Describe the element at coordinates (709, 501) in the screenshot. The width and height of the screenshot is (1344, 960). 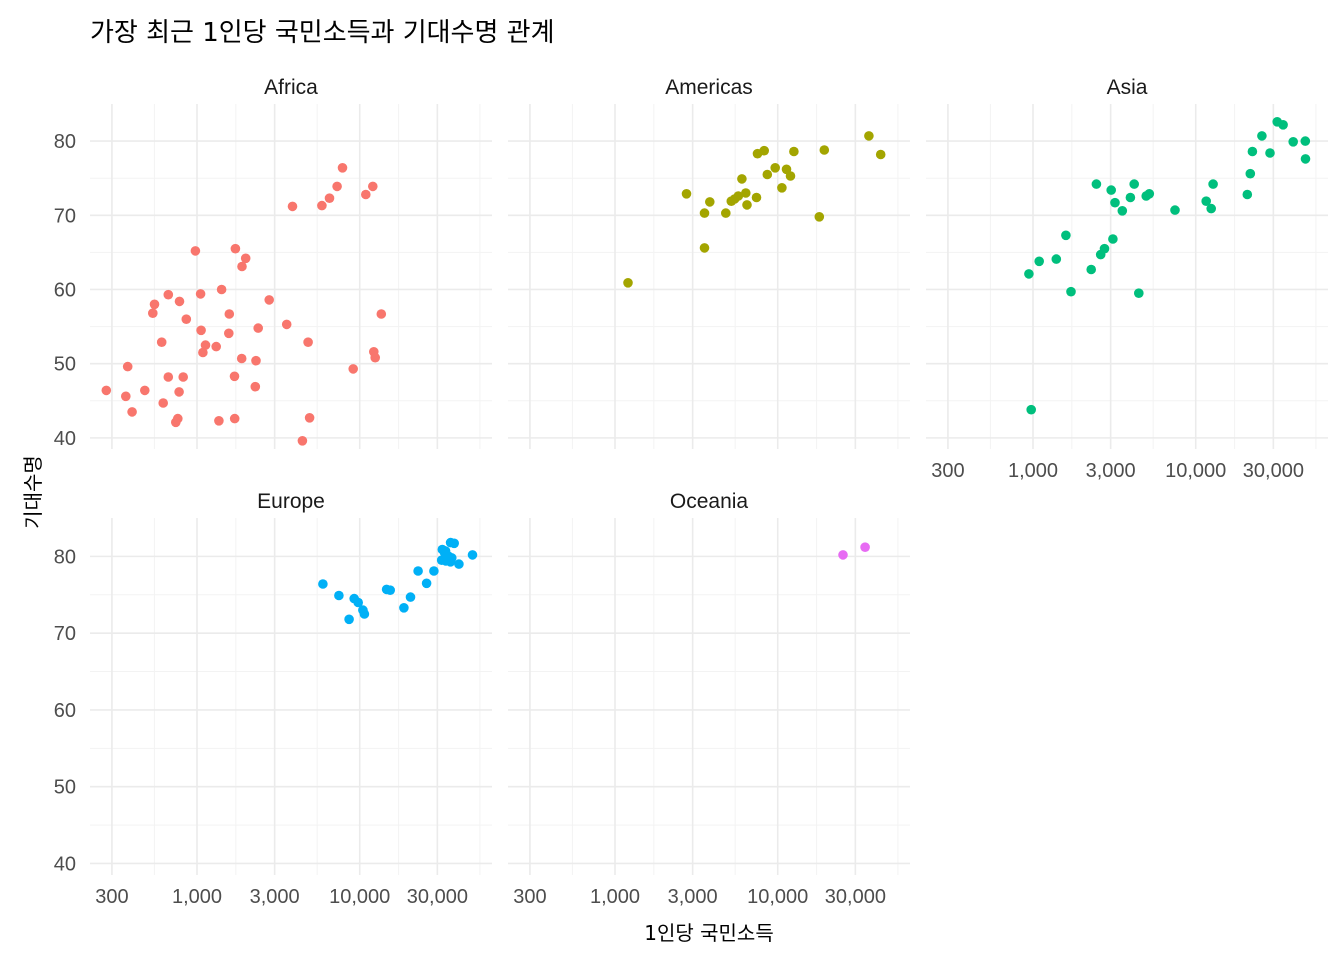
I see `facet-label-oceania: Oceania` at that location.